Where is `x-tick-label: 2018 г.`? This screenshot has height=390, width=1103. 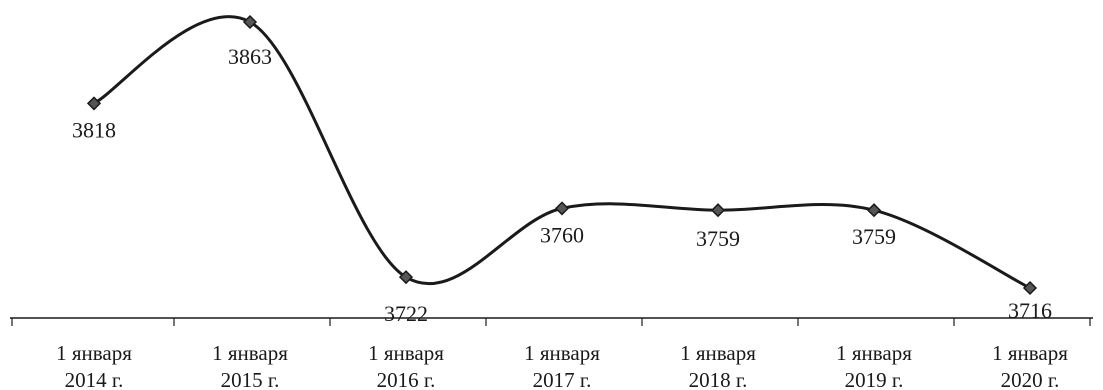
x-tick-label: 2018 г. is located at coordinates (718, 379).